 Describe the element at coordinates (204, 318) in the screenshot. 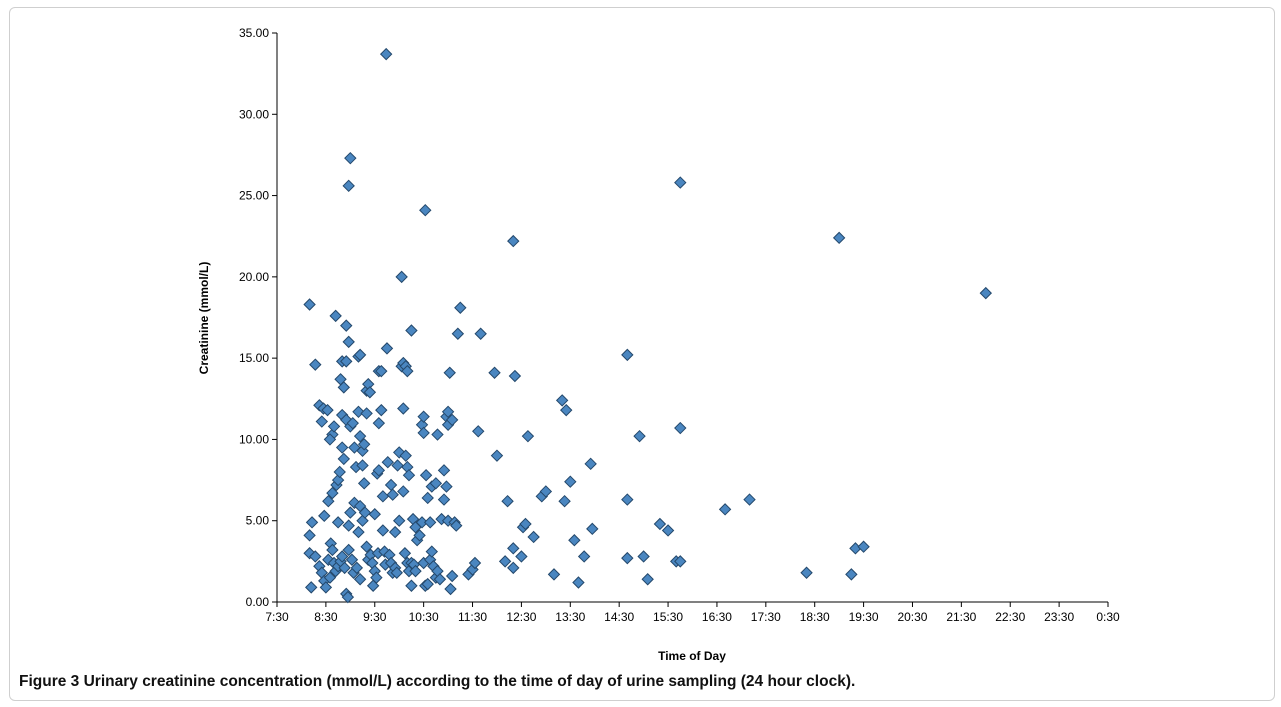

I see `y-axis-title: Creatinine (mmol/L)` at that location.